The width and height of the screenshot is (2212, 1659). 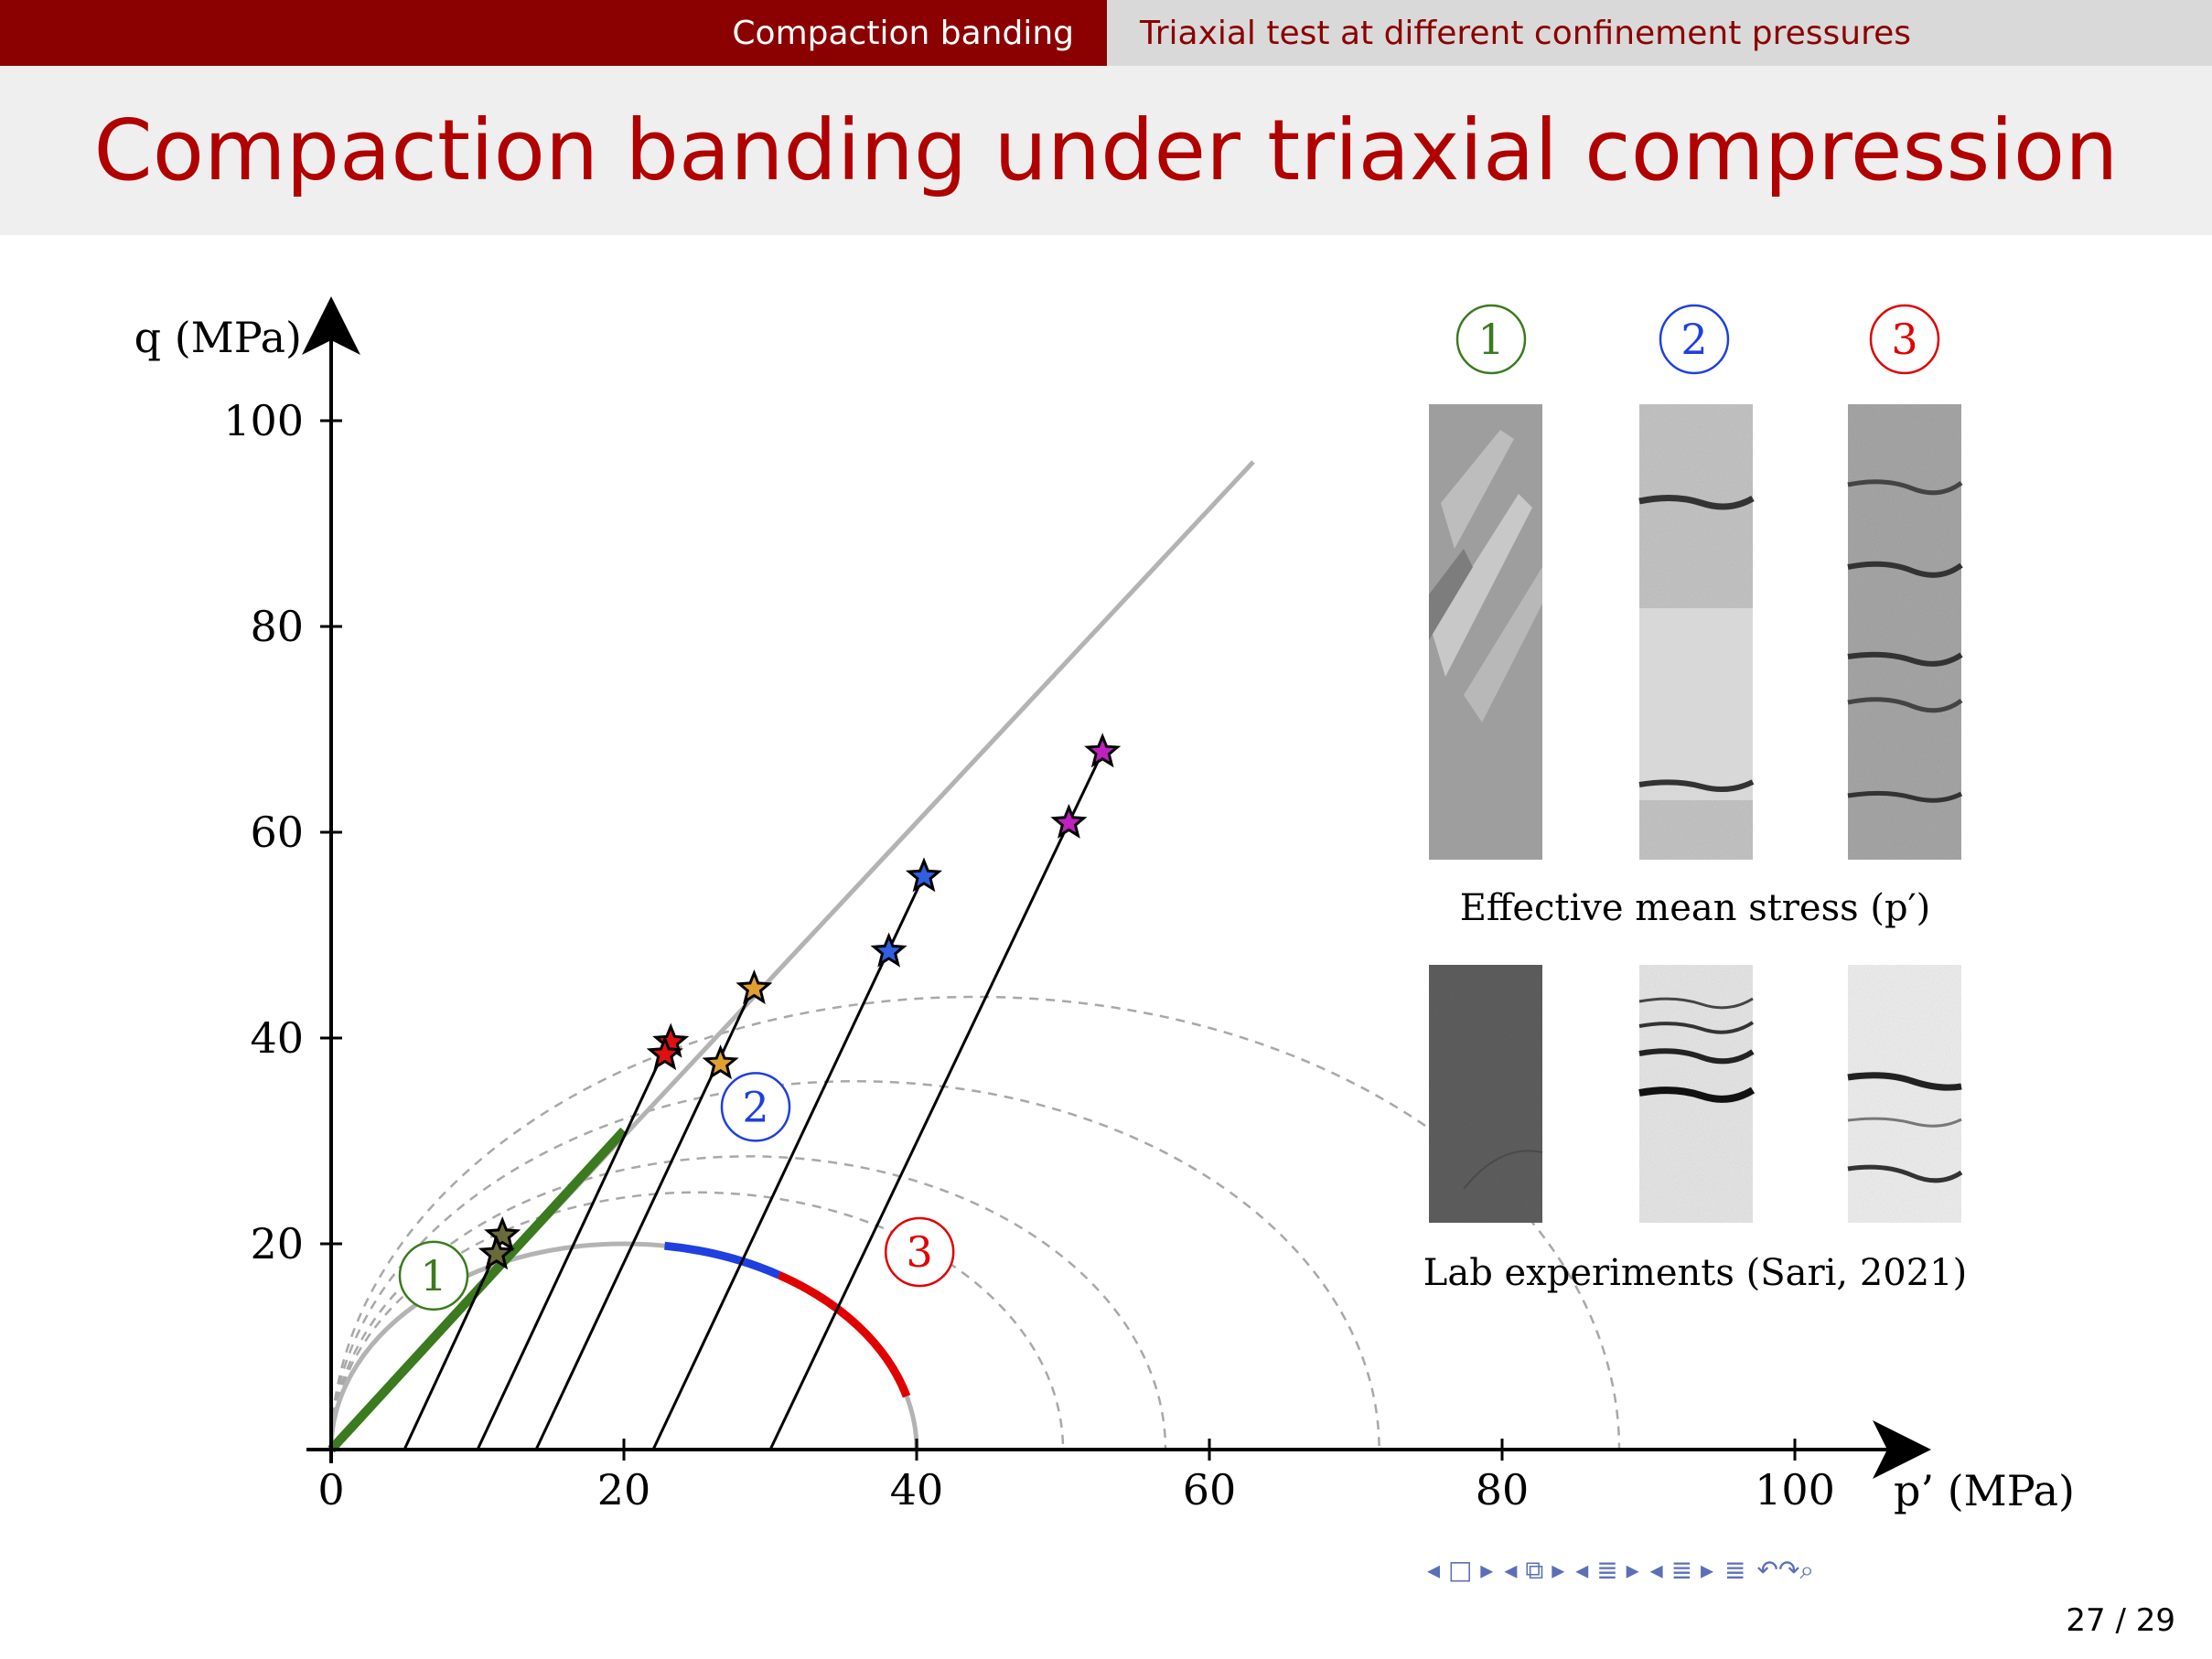 I want to click on svg-text: 2, so click(x=1693, y=340).